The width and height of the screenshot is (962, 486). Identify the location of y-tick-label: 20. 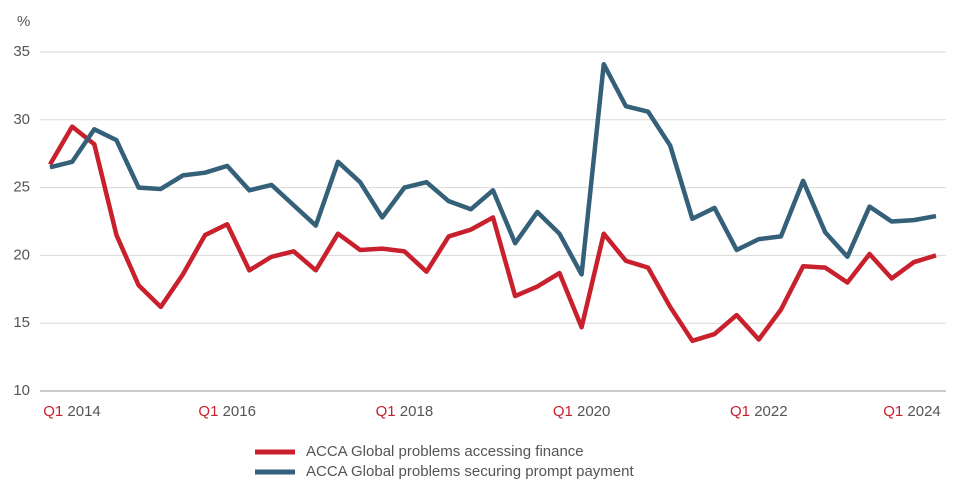
(21, 254).